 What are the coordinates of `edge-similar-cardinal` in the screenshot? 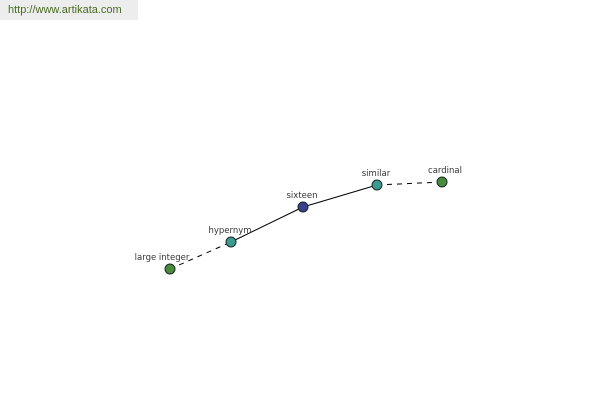 It's located at (409, 183).